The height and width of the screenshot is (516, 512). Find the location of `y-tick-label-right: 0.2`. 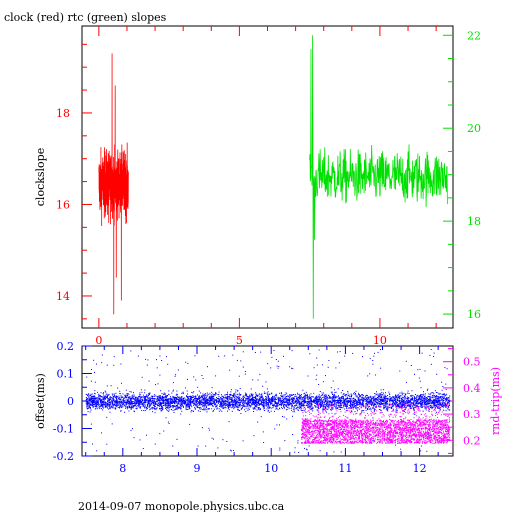

y-tick-label-right: 0.2 is located at coordinates (472, 440).